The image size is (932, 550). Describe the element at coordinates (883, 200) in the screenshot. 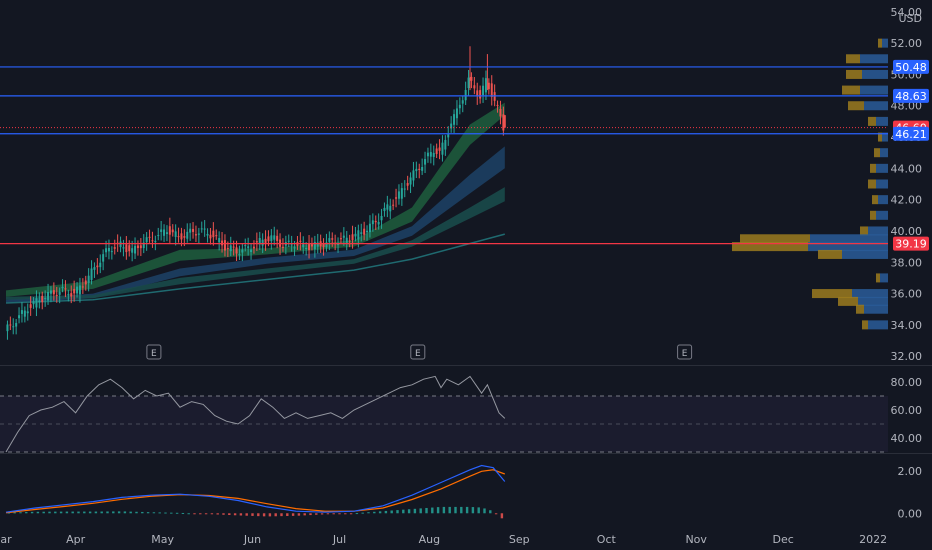

I see `volume-profile-sell-bar` at that location.